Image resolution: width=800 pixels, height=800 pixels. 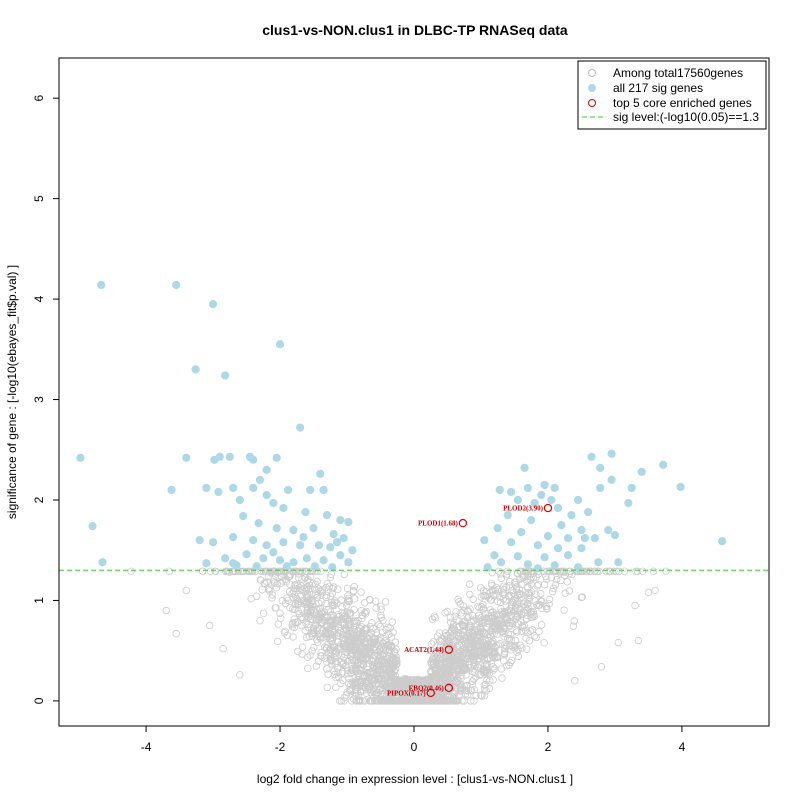 I want to click on legend-entry-core: top 5 core enriched genes, so click(x=682, y=103).